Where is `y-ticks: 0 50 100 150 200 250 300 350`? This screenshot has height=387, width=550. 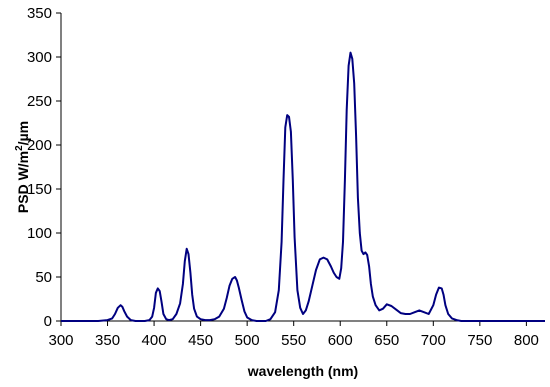 y-ticks: 0 50 100 150 200 250 300 350 is located at coordinates (44, 167).